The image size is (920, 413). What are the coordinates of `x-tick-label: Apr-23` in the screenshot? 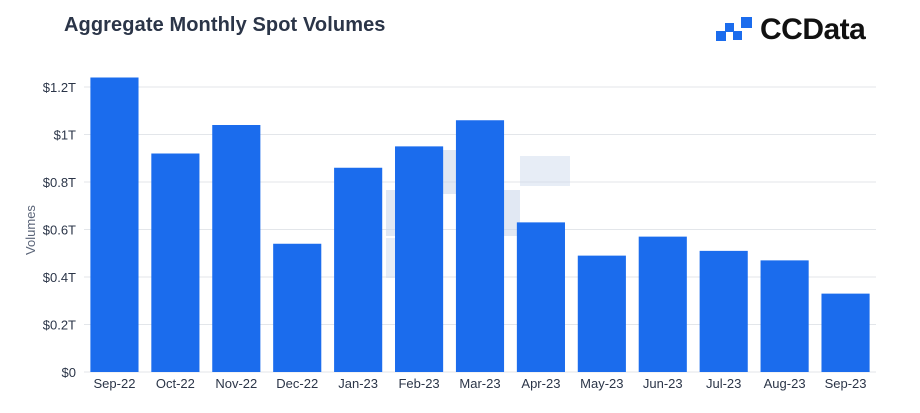 It's located at (540, 383).